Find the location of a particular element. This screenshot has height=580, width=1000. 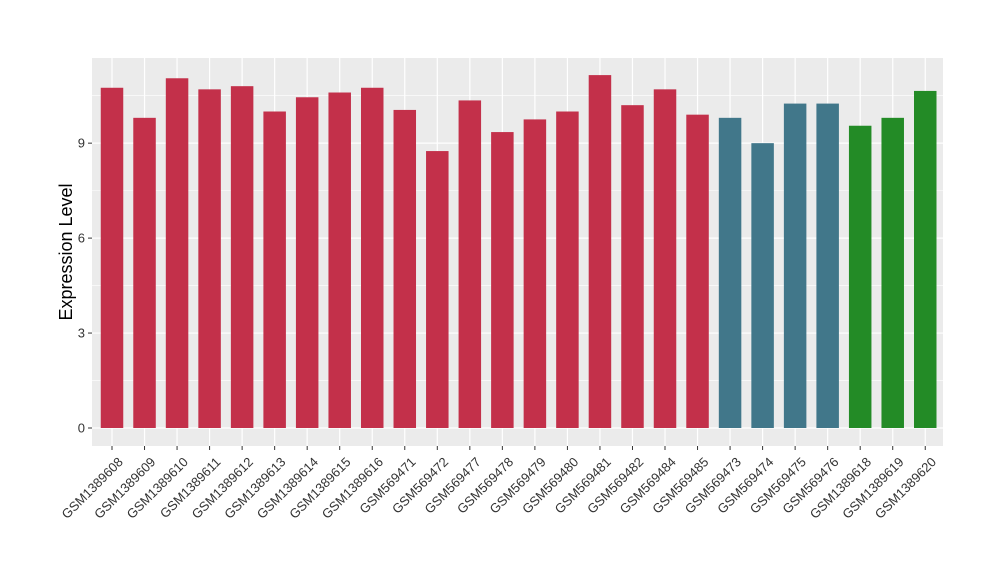

bar-GSM569485 is located at coordinates (697, 271).